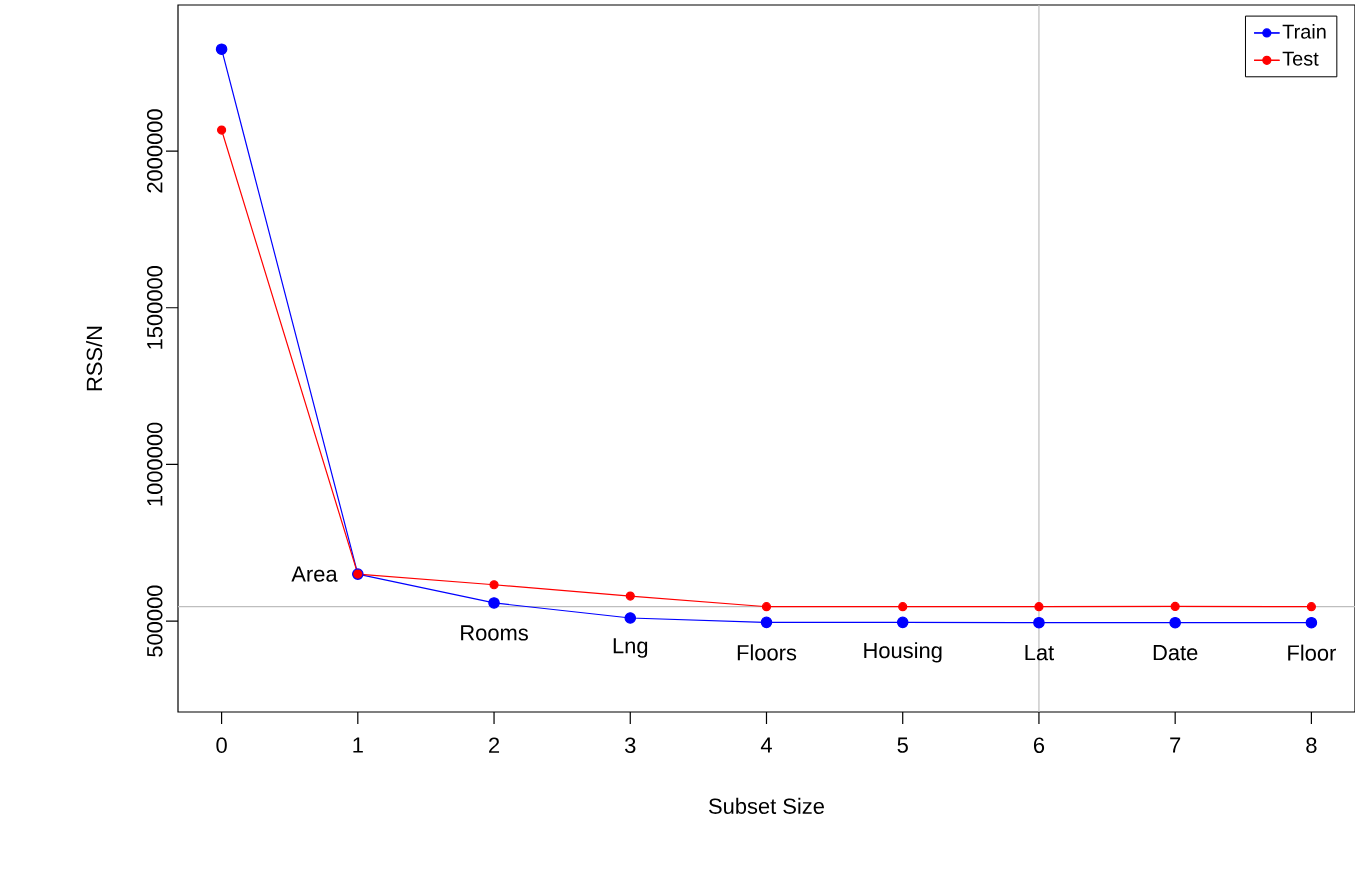 This screenshot has height=874, width=1355. I want to click on legend-label: Train, so click(1304, 31).